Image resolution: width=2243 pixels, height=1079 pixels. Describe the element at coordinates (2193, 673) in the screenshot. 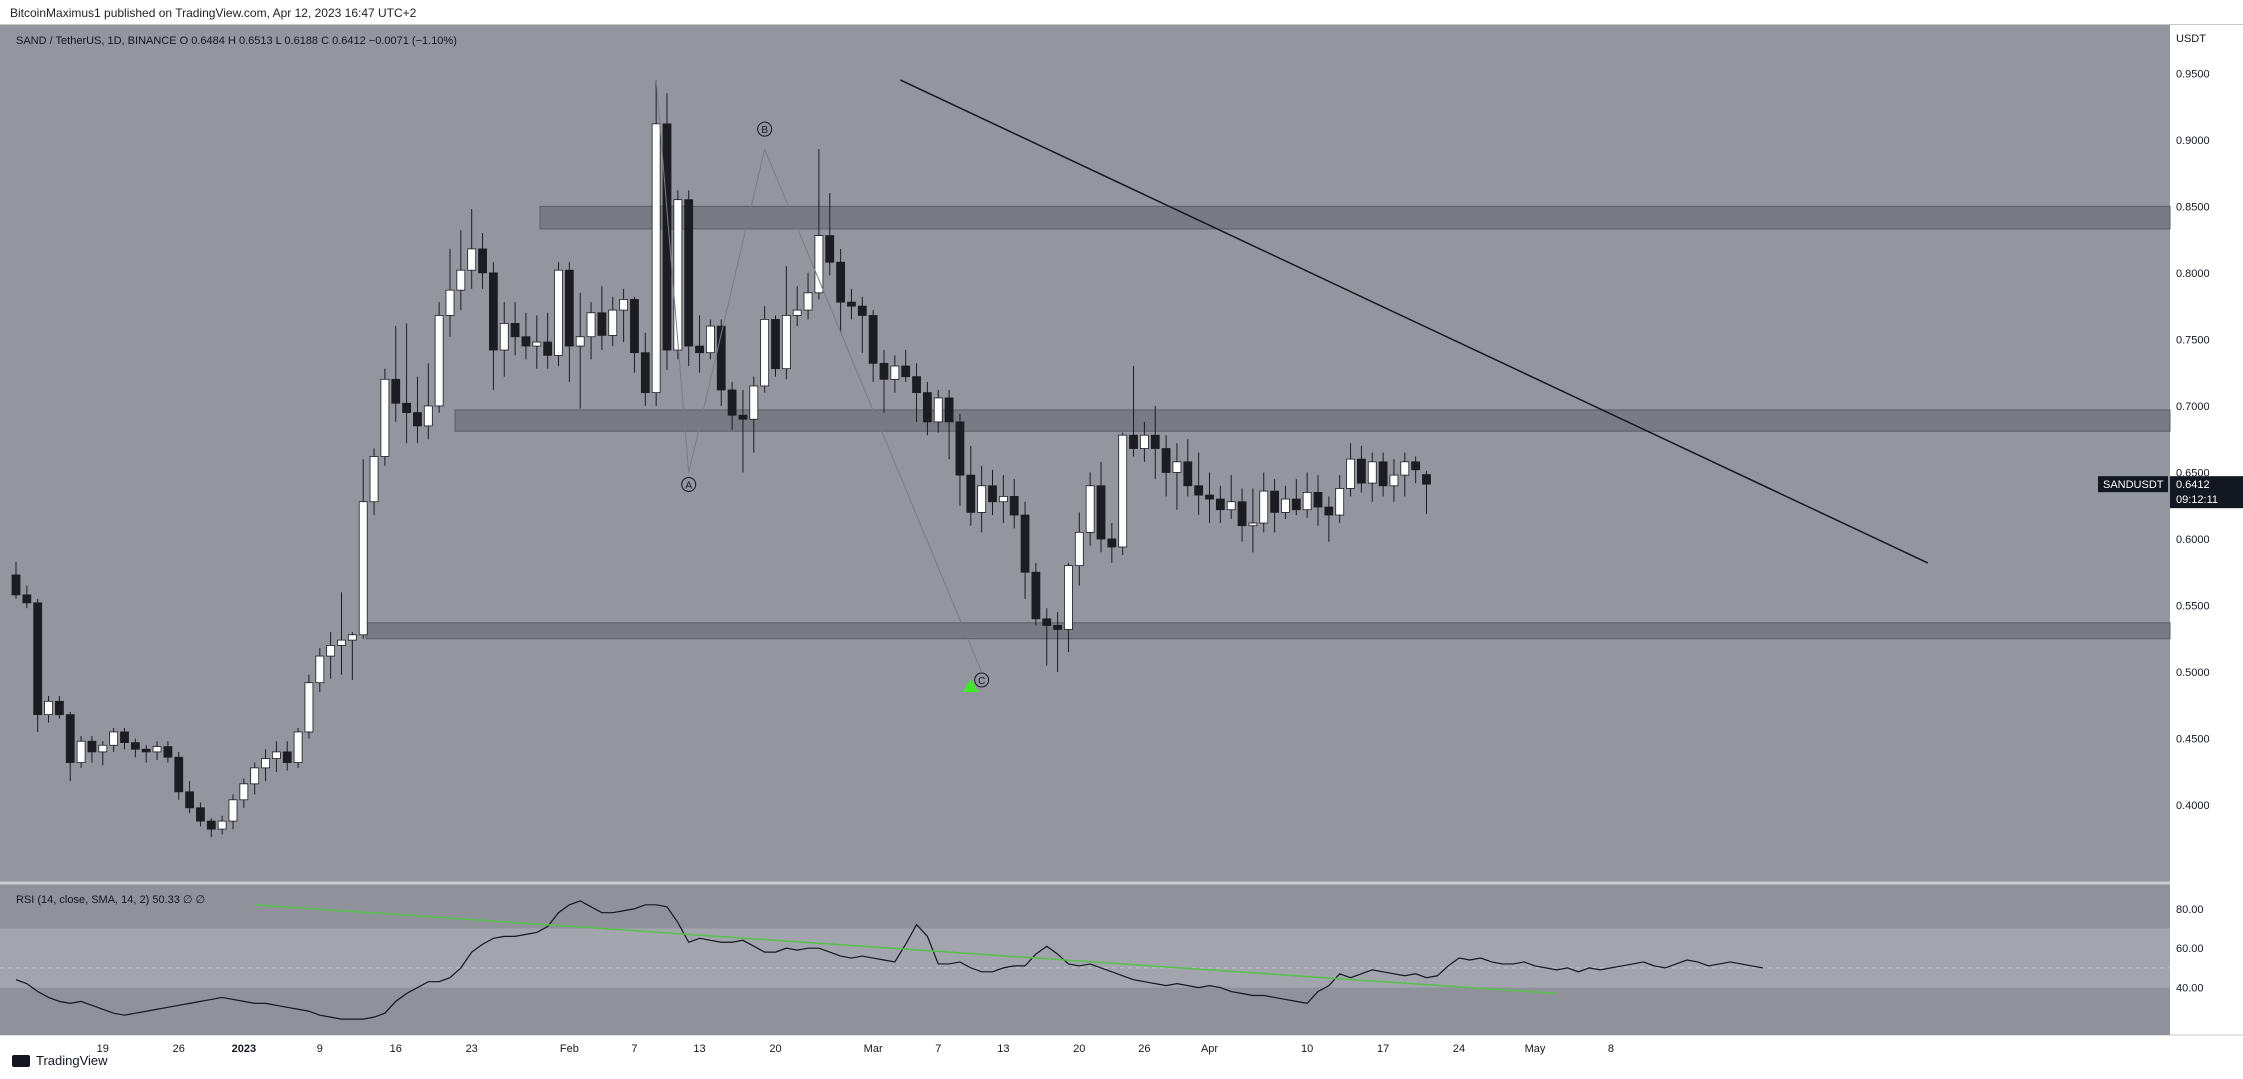

I see `price-tick-label: 0.5000` at that location.